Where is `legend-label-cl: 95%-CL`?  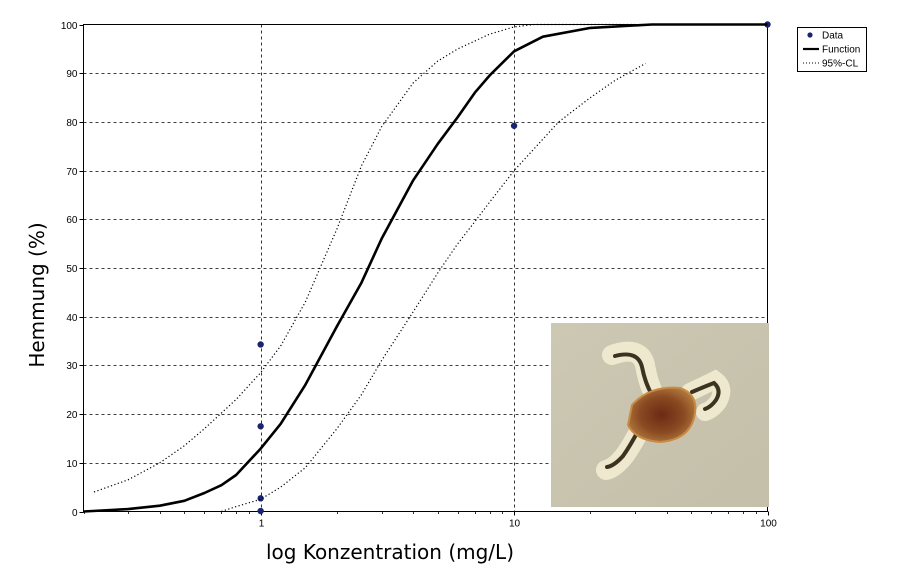 legend-label-cl: 95%-CL is located at coordinates (840, 64).